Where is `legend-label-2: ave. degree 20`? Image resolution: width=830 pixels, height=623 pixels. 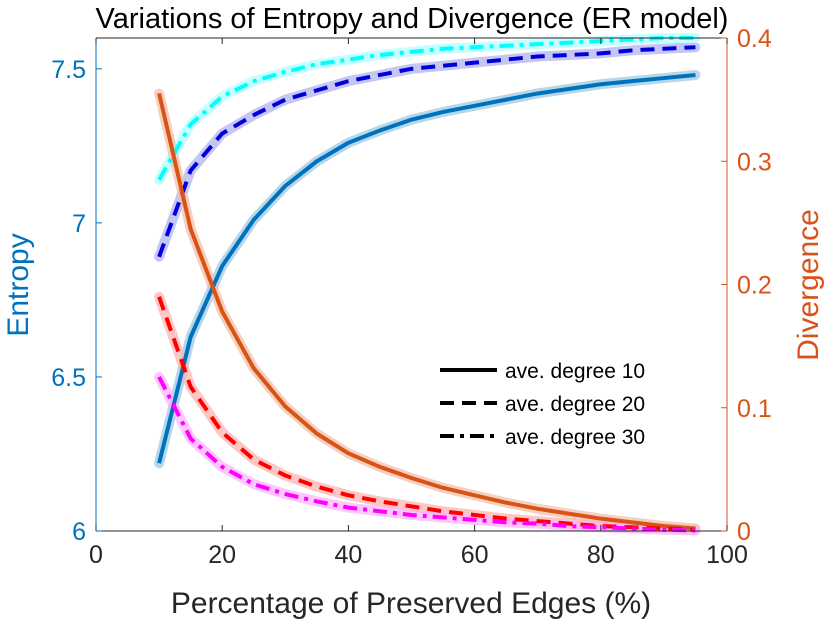 legend-label-2: ave. degree 20 is located at coordinates (575, 404).